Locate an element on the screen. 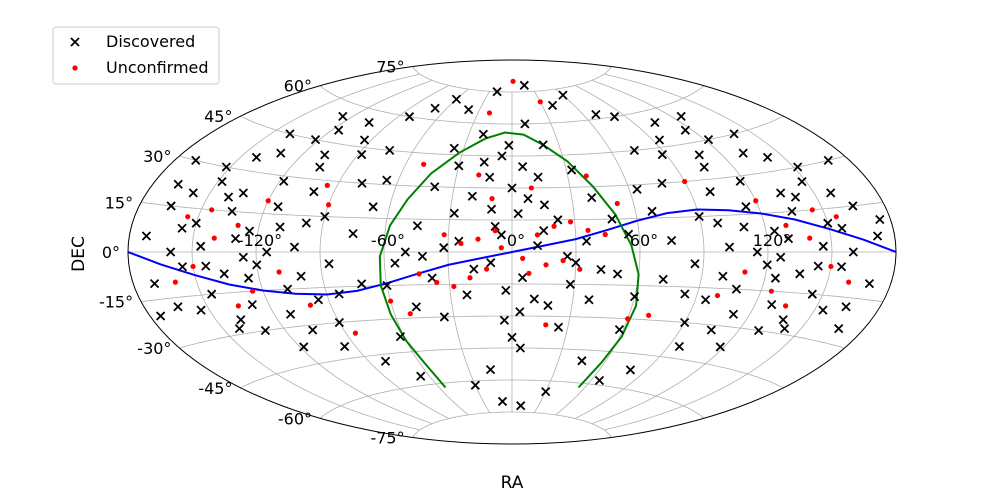  dec-tick-label: 30° is located at coordinates (157, 156).